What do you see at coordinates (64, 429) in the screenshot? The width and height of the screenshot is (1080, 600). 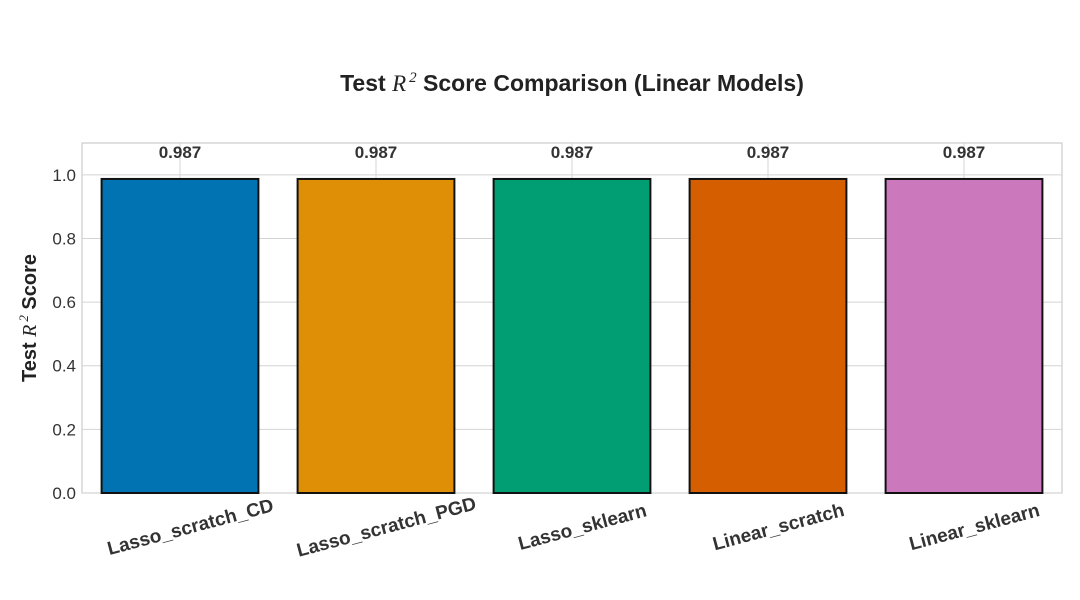 I see `y-tick-label: 0.2` at bounding box center [64, 429].